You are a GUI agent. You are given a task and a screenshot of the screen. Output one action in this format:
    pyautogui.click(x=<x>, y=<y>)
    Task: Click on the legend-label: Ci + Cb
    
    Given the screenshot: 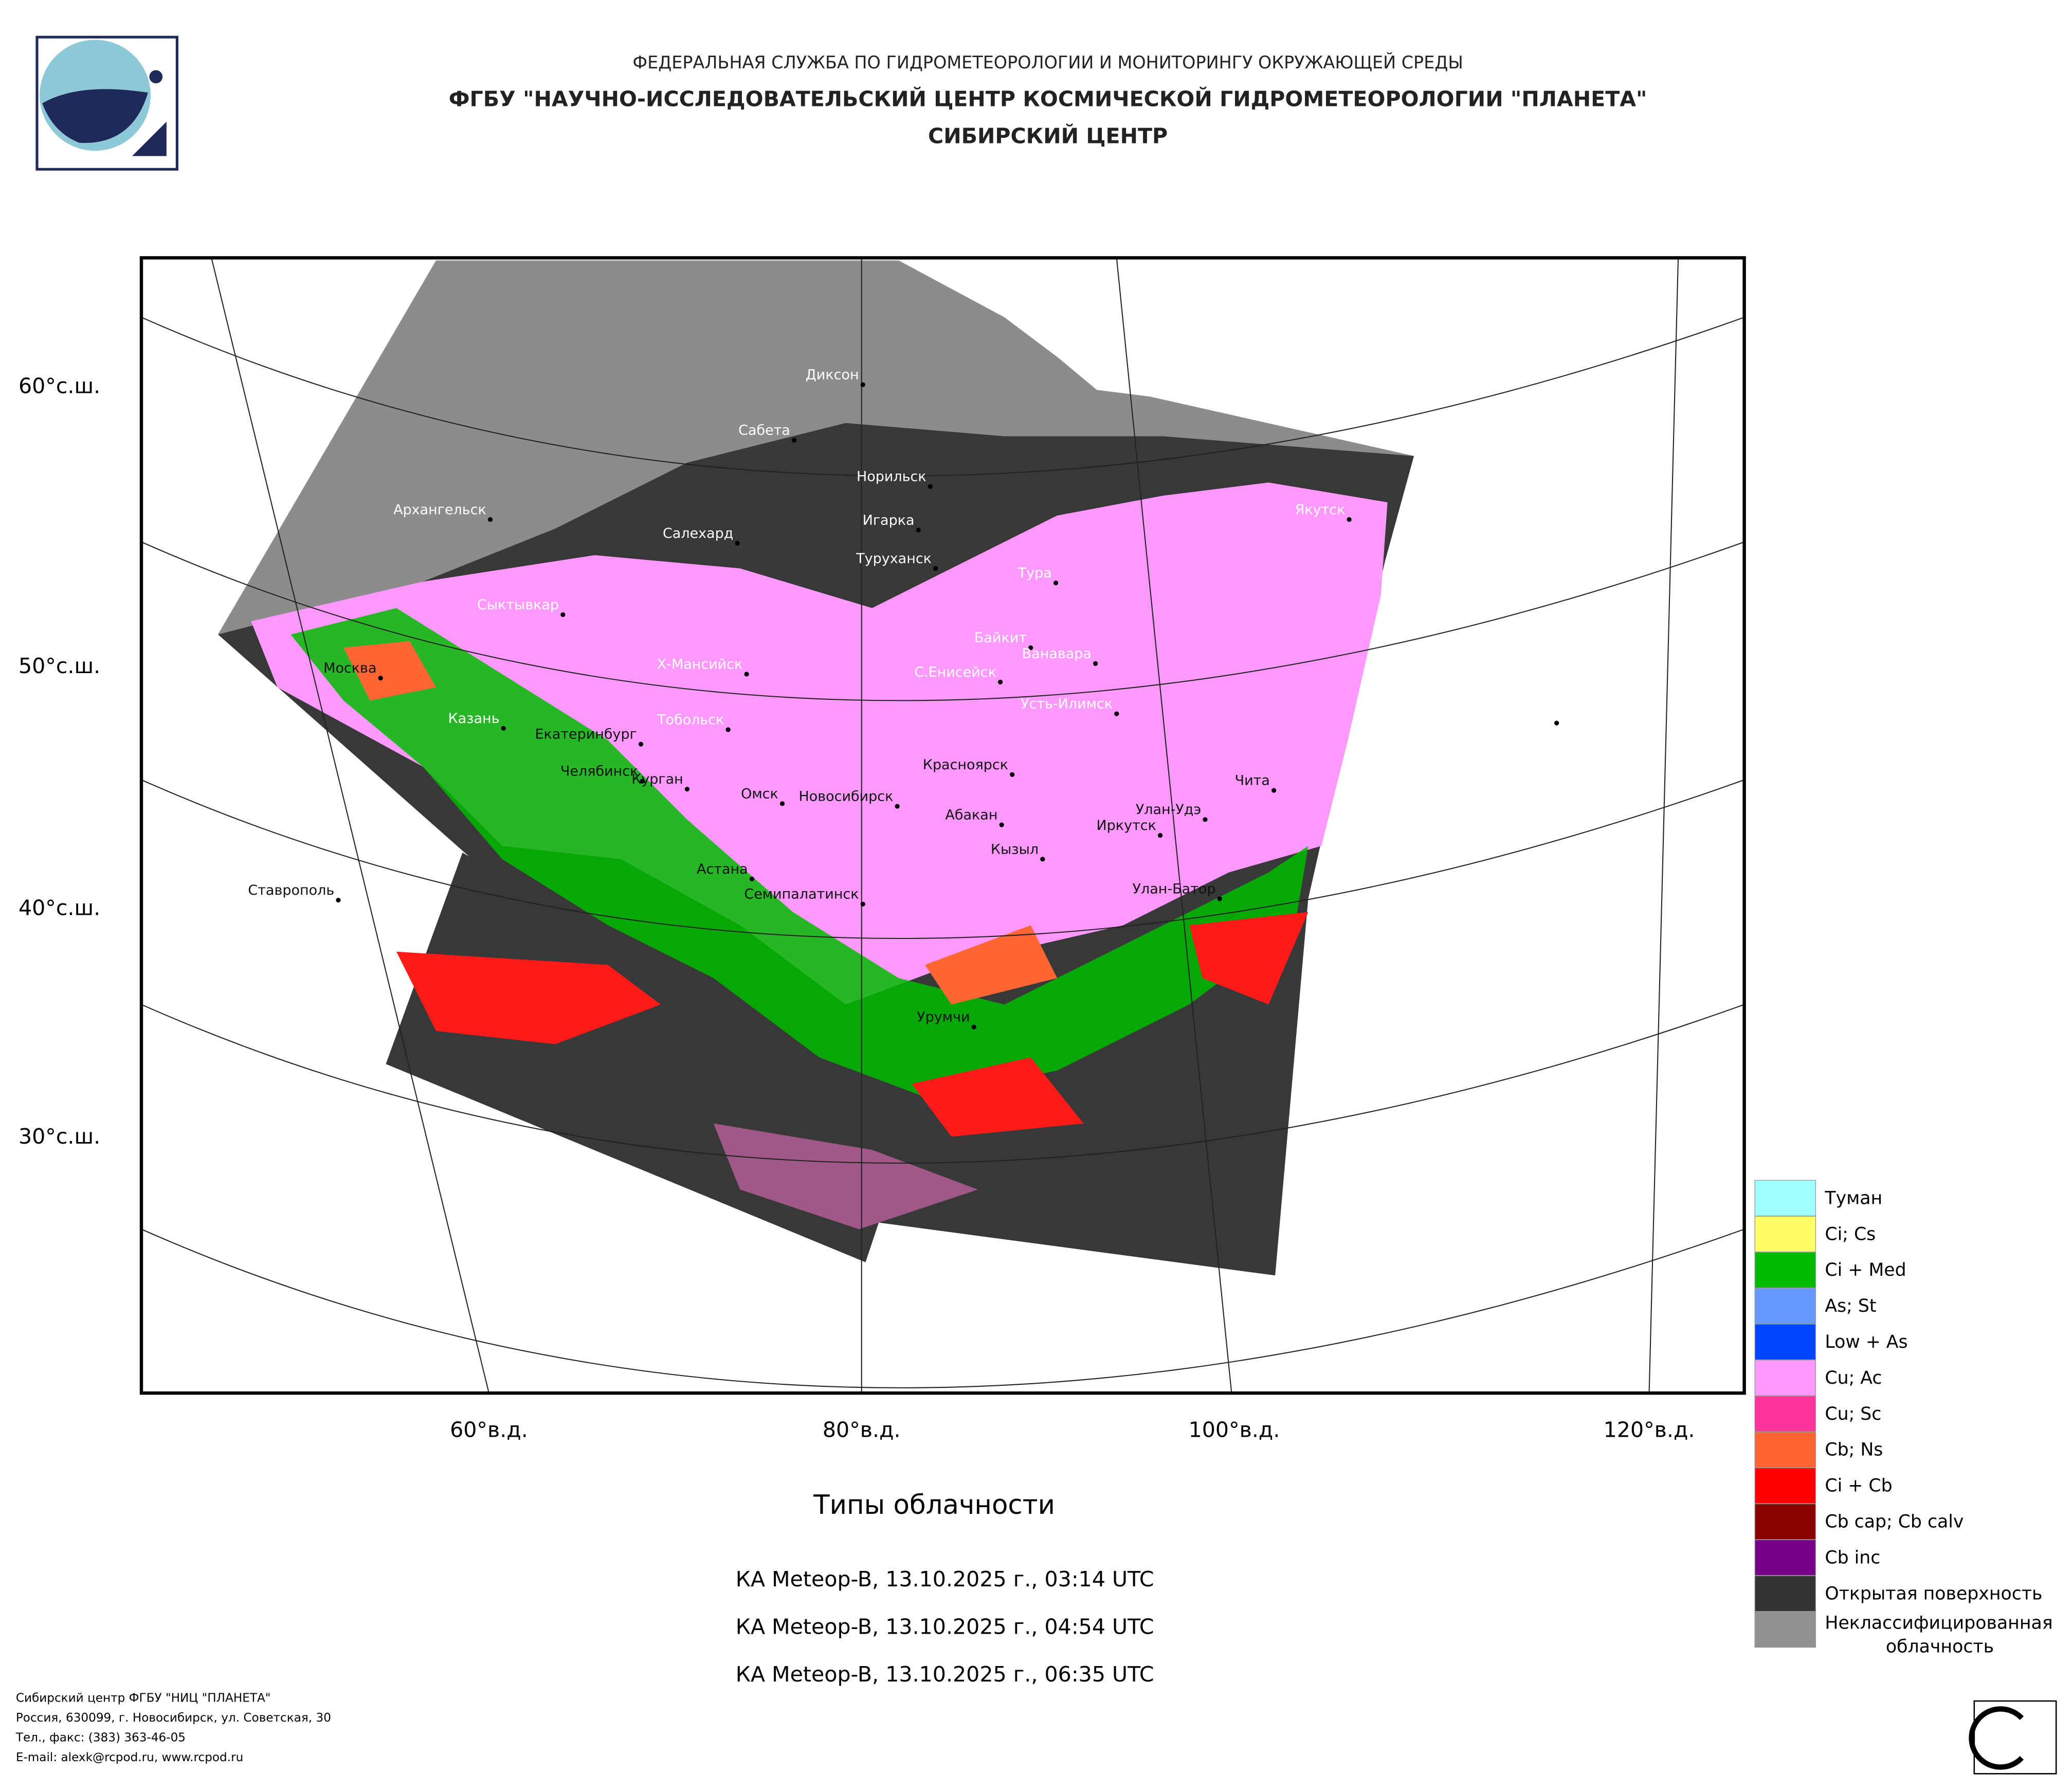 What is the action you would take?
    pyautogui.click(x=1858, y=1486)
    